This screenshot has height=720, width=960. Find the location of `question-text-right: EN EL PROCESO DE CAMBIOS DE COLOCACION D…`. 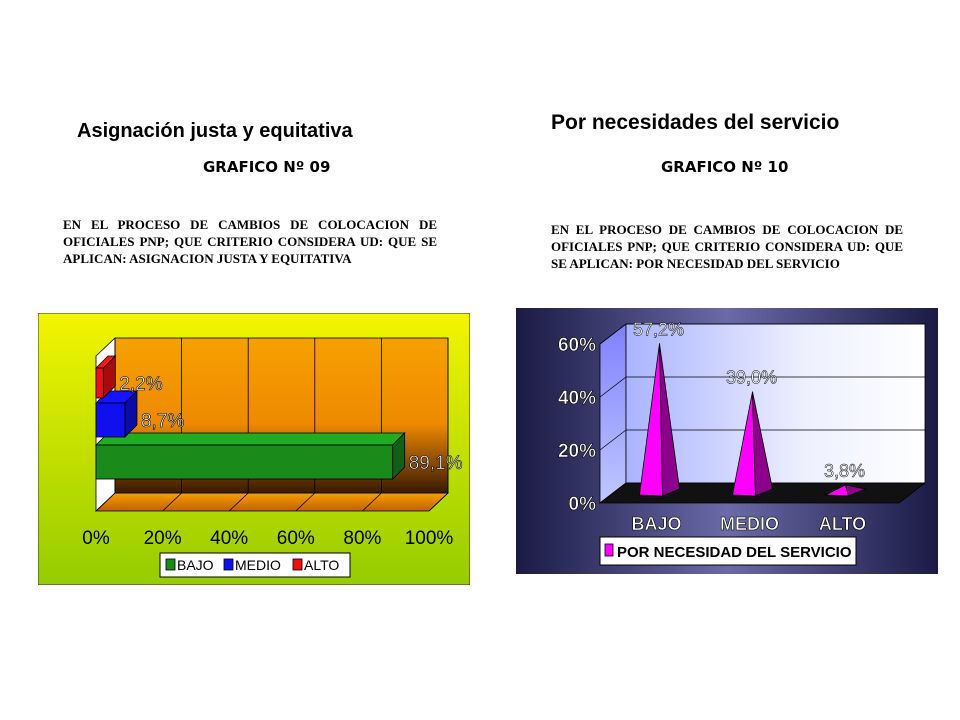

question-text-right: EN EL PROCESO DE CAMBIOS DE COLOCACION D… is located at coordinates (727, 246).